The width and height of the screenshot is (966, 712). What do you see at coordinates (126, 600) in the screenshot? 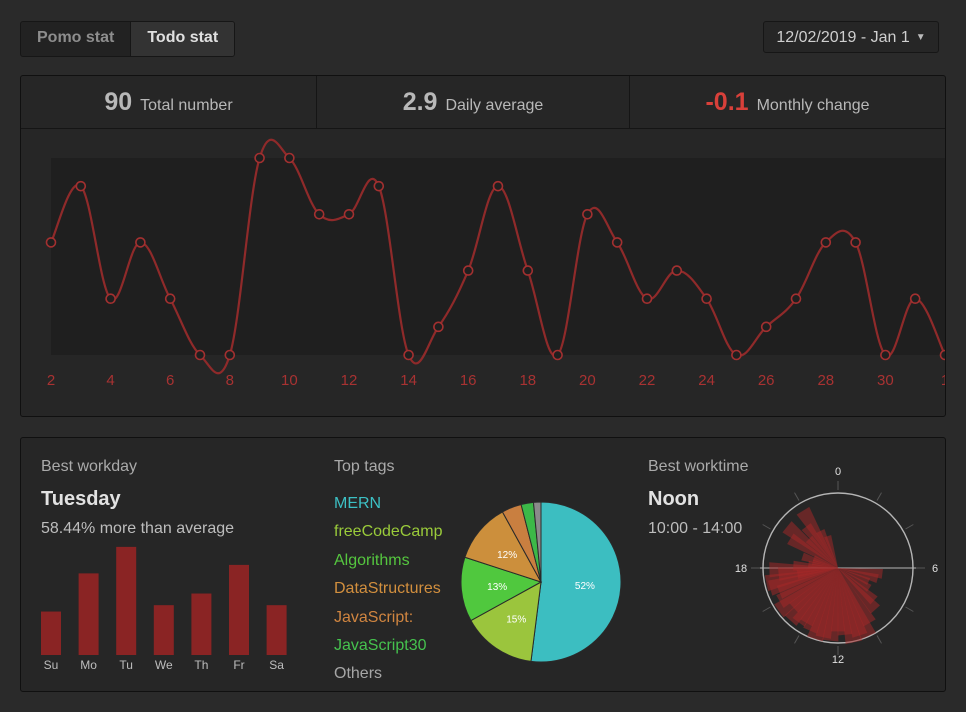
I see `bar-tu` at bounding box center [126, 600].